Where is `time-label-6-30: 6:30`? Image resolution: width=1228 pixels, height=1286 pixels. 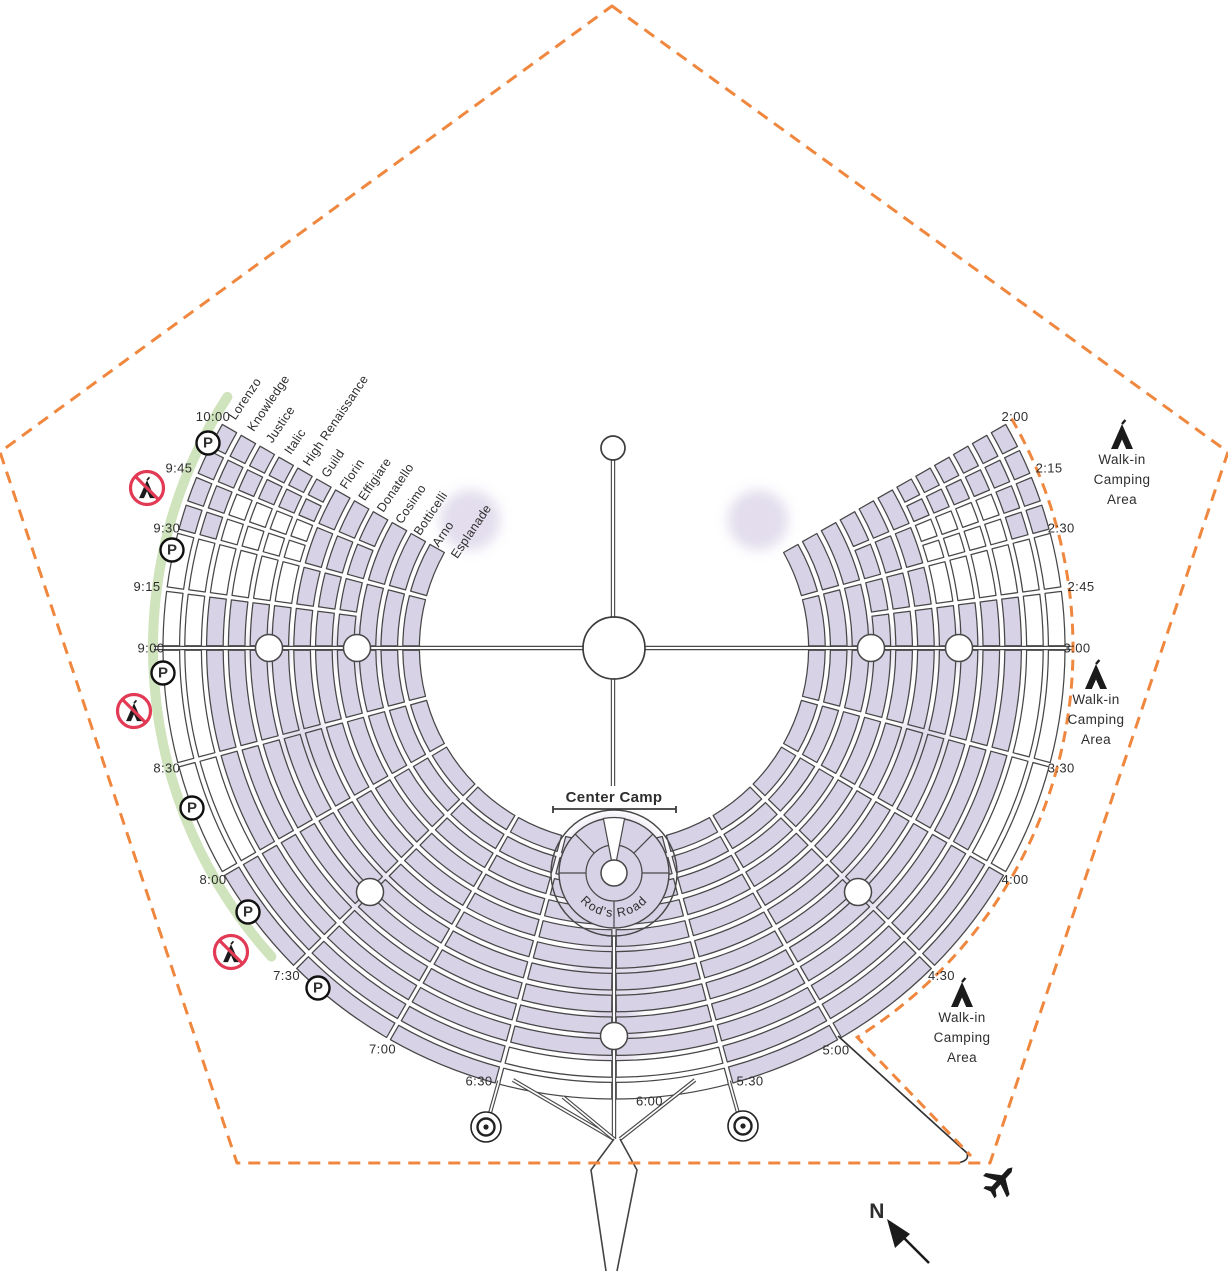
time-label-6-30: 6:30 is located at coordinates (479, 1081).